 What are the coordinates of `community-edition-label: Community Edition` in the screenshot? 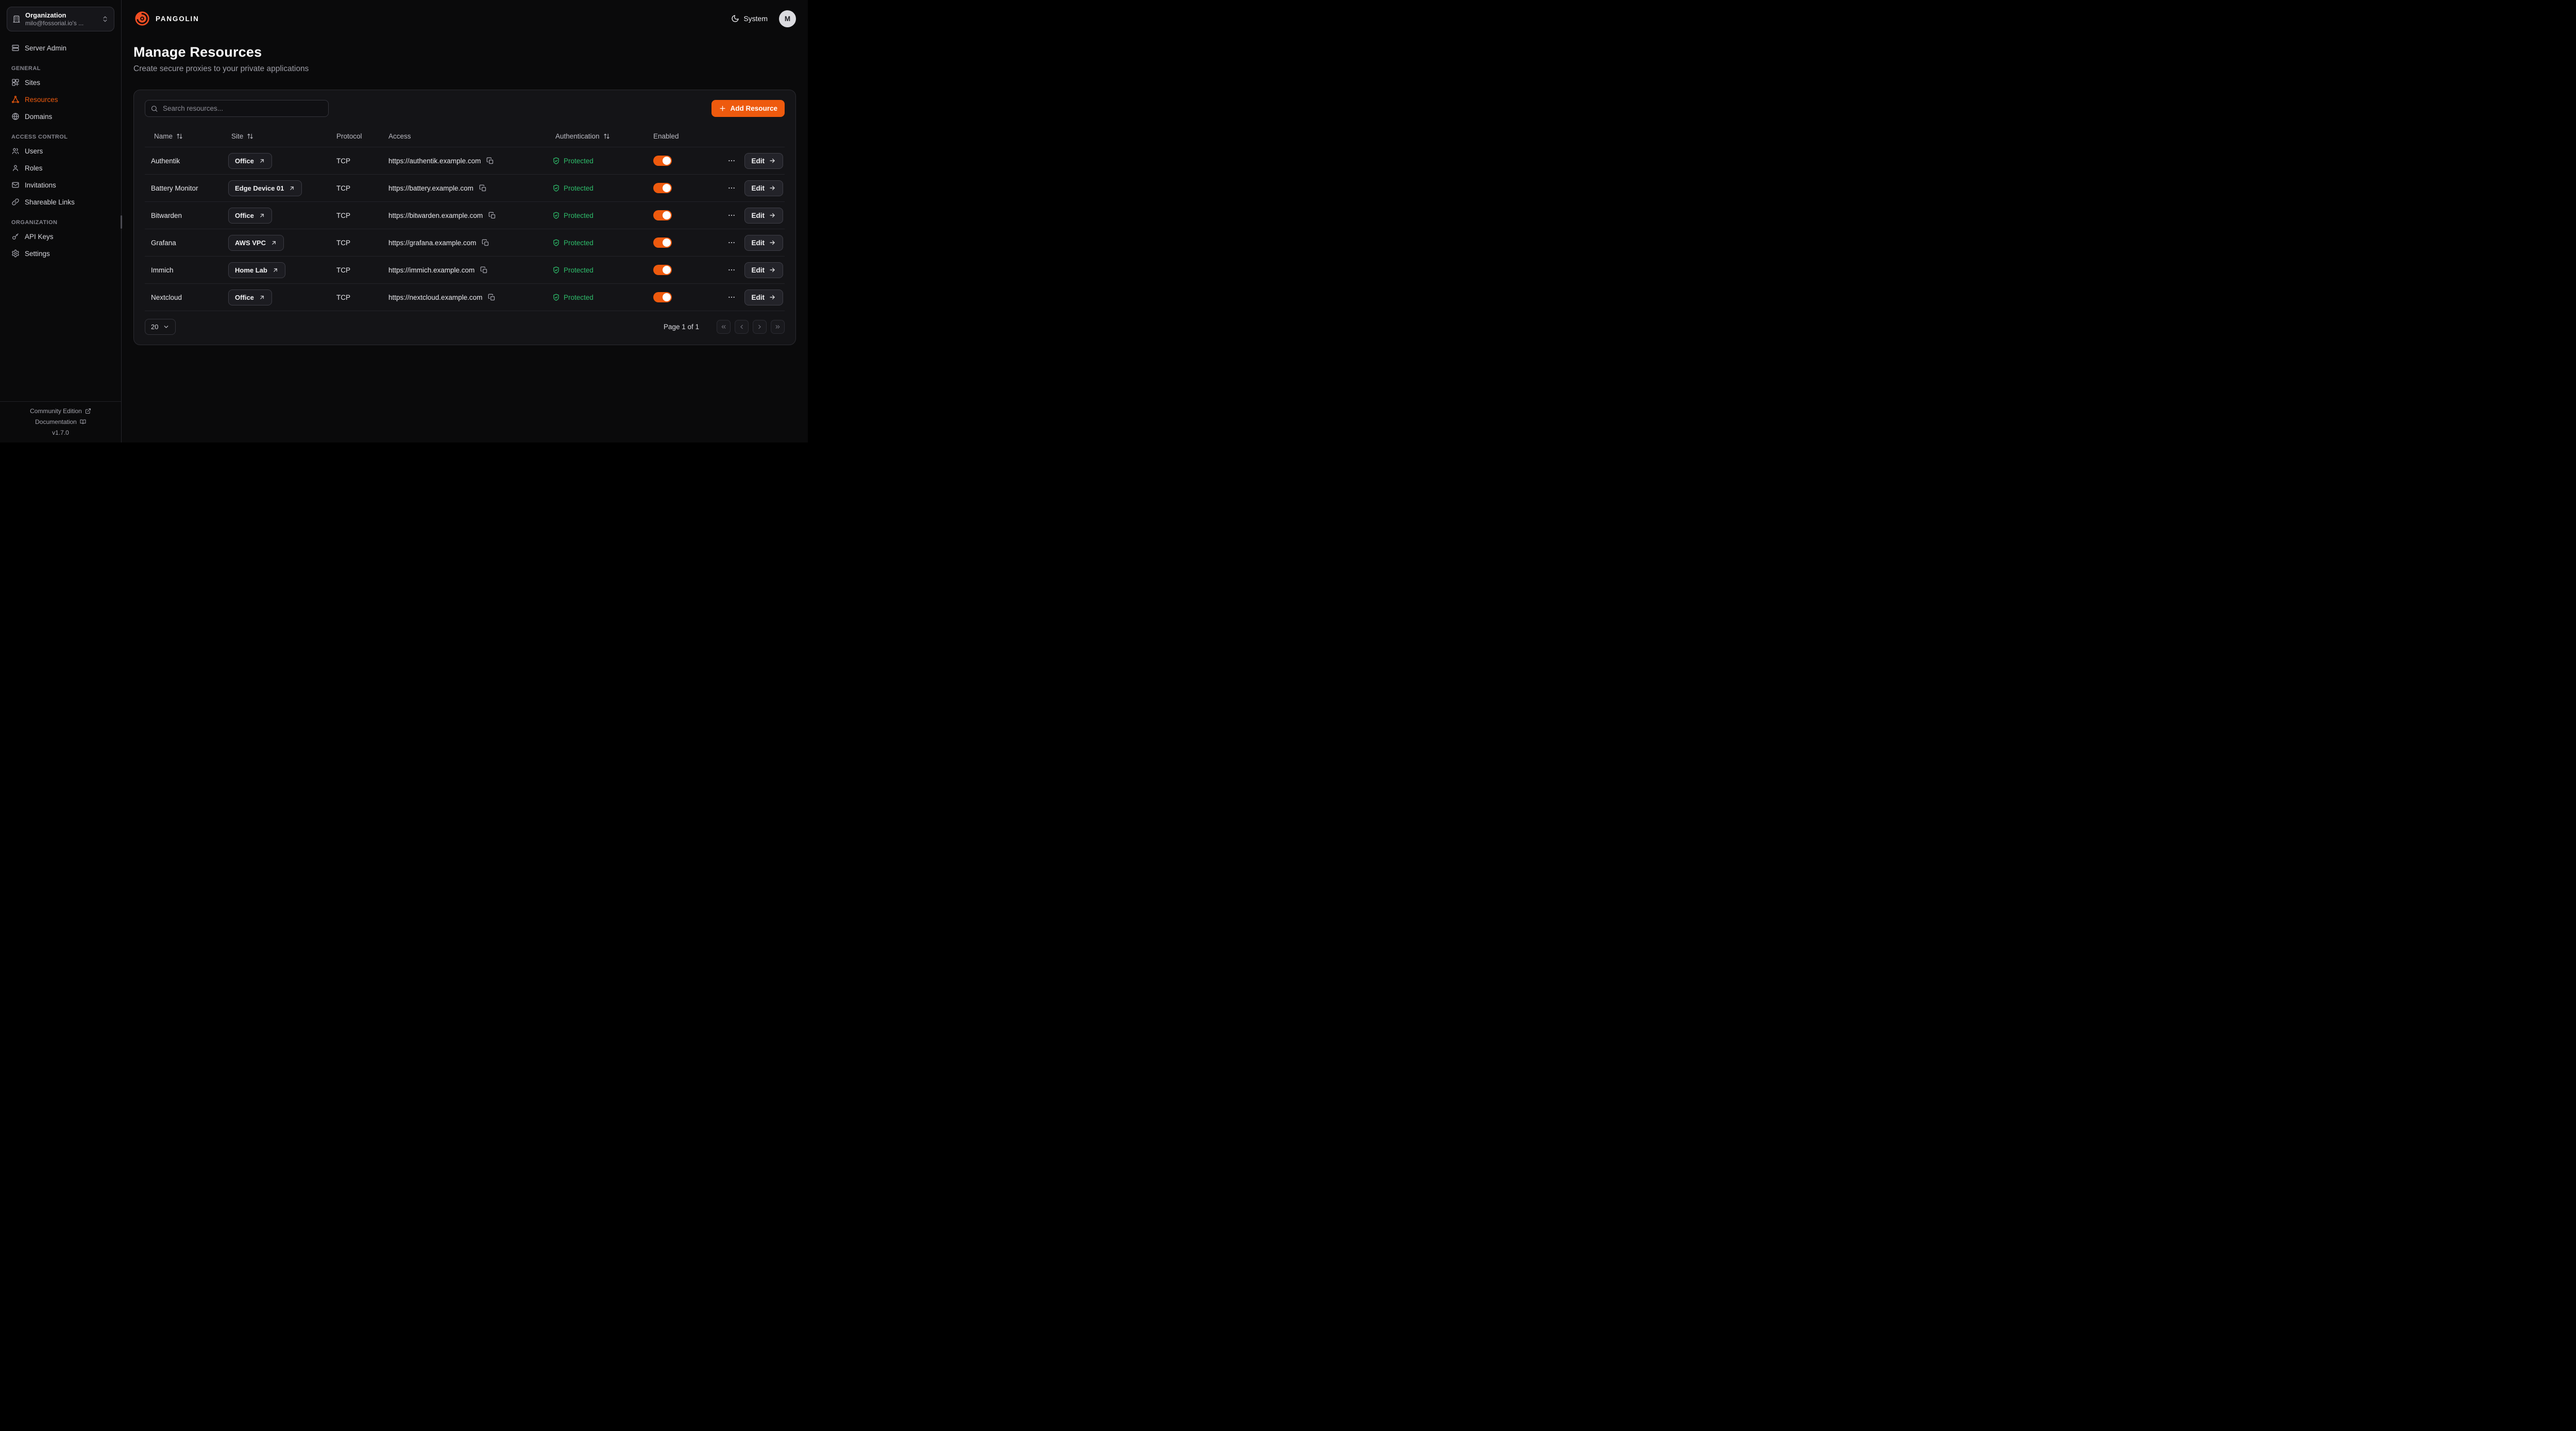 It's located at (56, 411).